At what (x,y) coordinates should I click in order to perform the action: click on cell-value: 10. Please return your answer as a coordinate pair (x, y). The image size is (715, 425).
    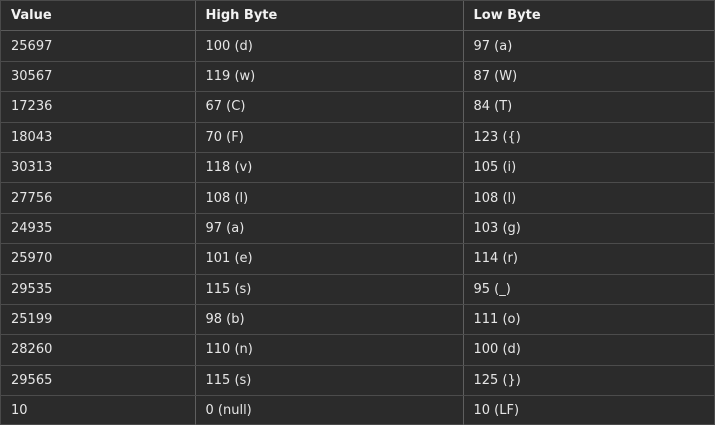
    Looking at the image, I should click on (19, 411).